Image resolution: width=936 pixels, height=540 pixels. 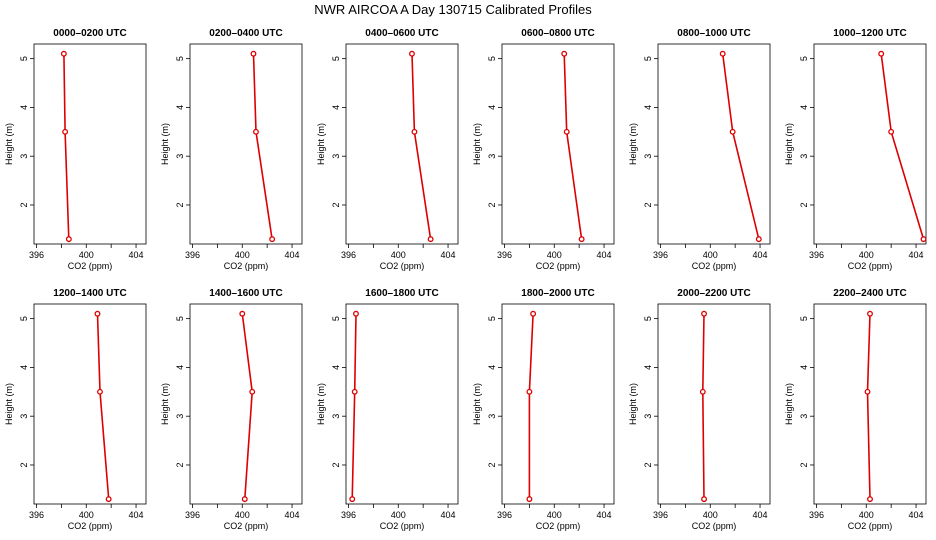 What do you see at coordinates (557, 33) in the screenshot?
I see `panel-title: 0600–0800 UTC` at bounding box center [557, 33].